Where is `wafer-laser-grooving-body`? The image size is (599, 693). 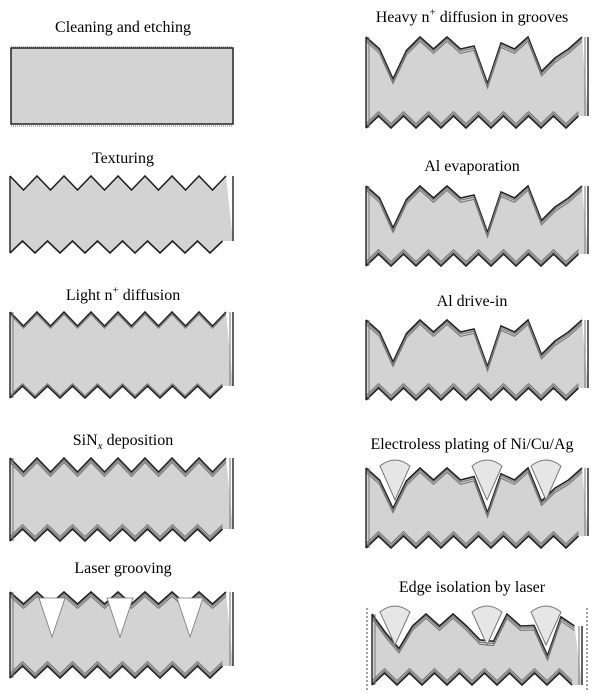
wafer-laser-grooving-body is located at coordinates (121, 635).